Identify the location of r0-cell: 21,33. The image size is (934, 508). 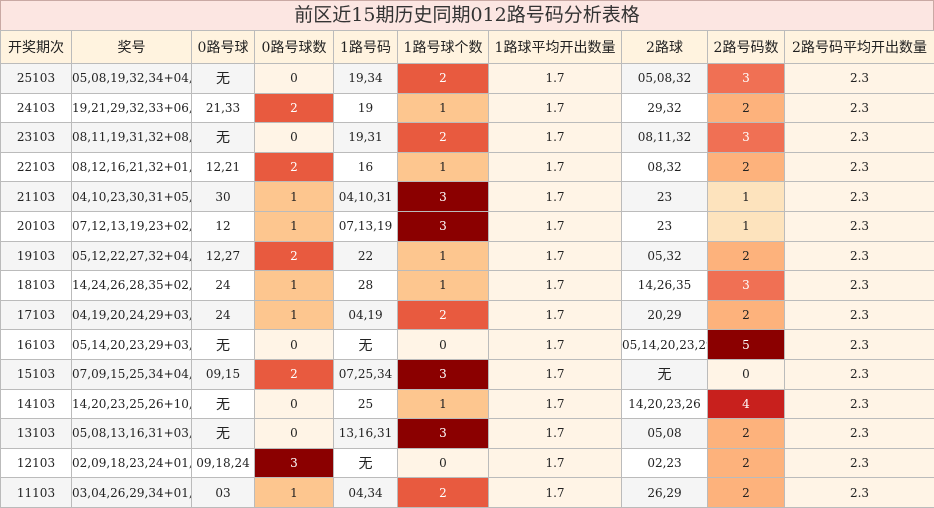
(223, 108).